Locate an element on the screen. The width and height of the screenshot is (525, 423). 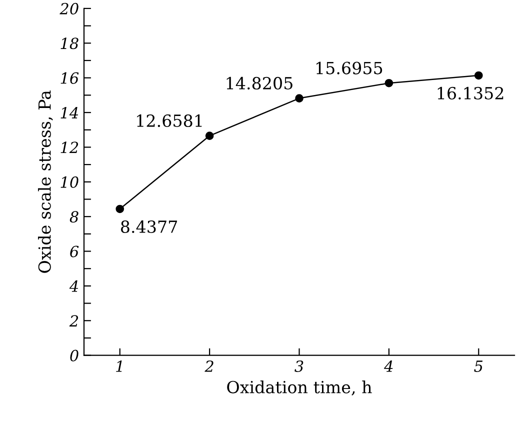
y-axis-title: Oxide scale stress, Pa is located at coordinates (45, 181).